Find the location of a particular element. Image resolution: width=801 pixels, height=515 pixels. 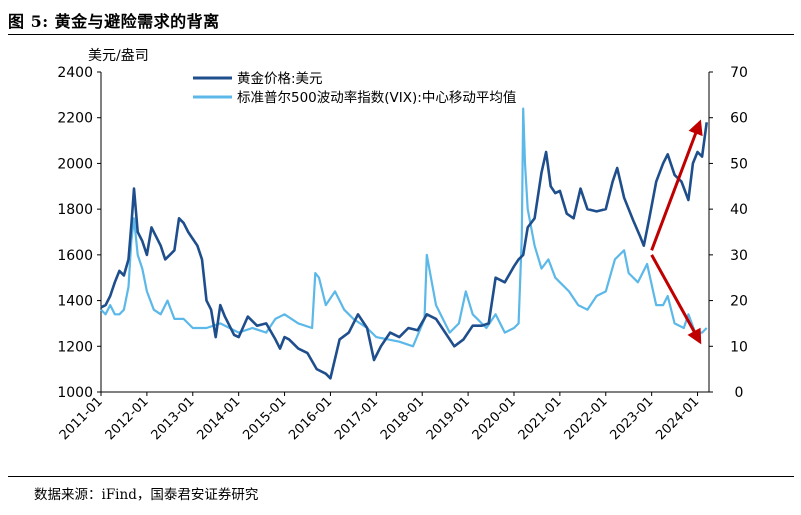

trend-arrows is located at coordinates (676, 232).